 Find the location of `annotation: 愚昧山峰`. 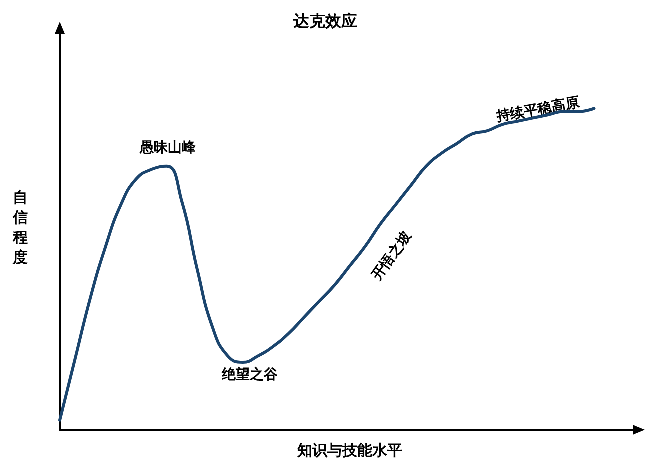

annotation: 愚昧山峰 is located at coordinates (168, 148).